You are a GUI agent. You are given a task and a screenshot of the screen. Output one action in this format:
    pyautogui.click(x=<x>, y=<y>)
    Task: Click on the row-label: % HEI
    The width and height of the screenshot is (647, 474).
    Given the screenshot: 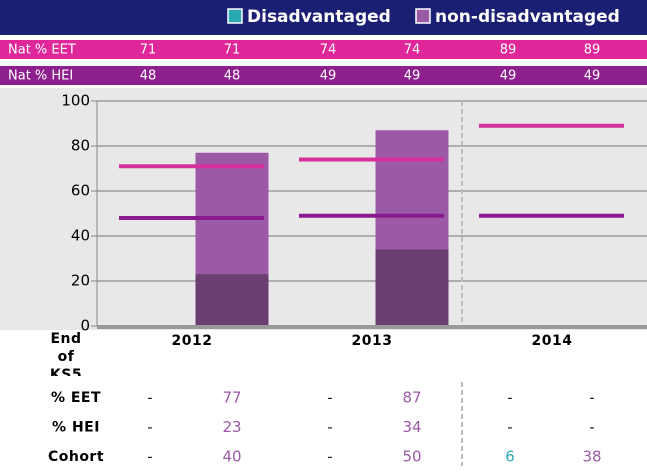 What is the action you would take?
    pyautogui.click(x=76, y=428)
    